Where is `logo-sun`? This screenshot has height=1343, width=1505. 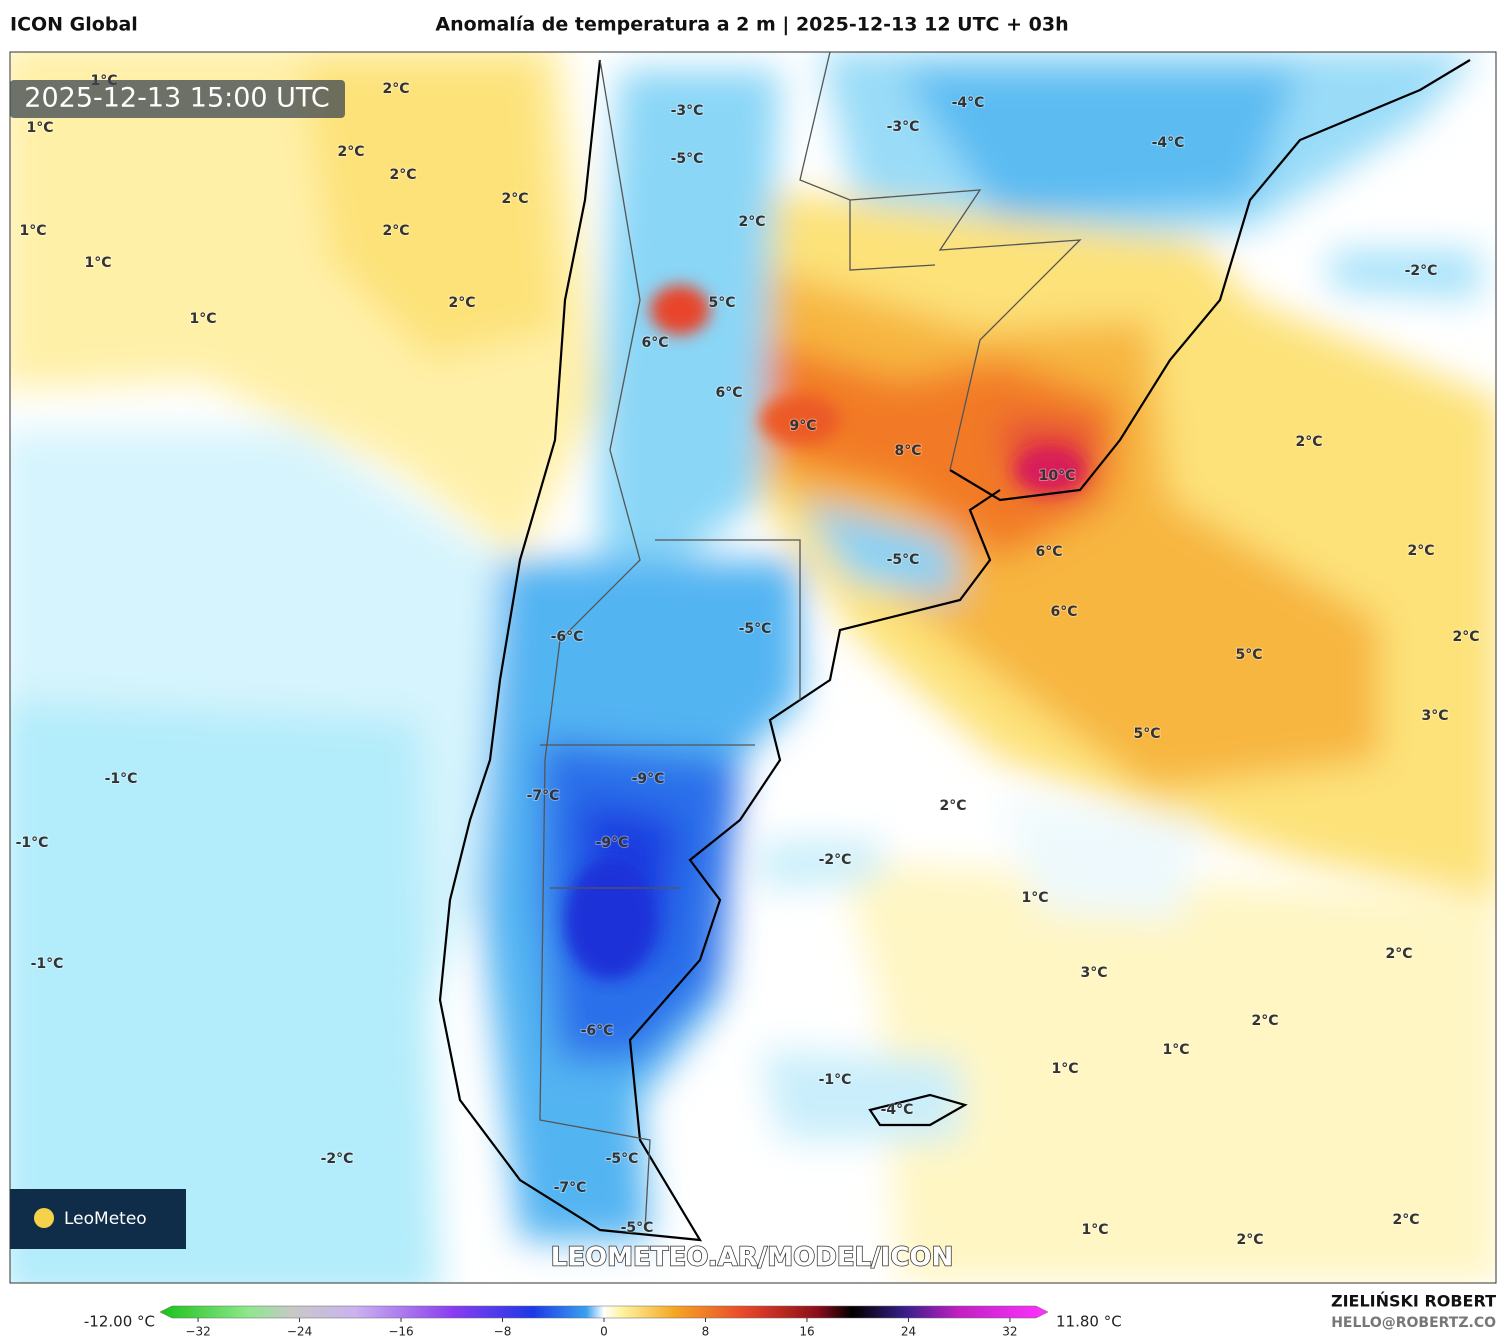 logo-sun is located at coordinates (44, 1218).